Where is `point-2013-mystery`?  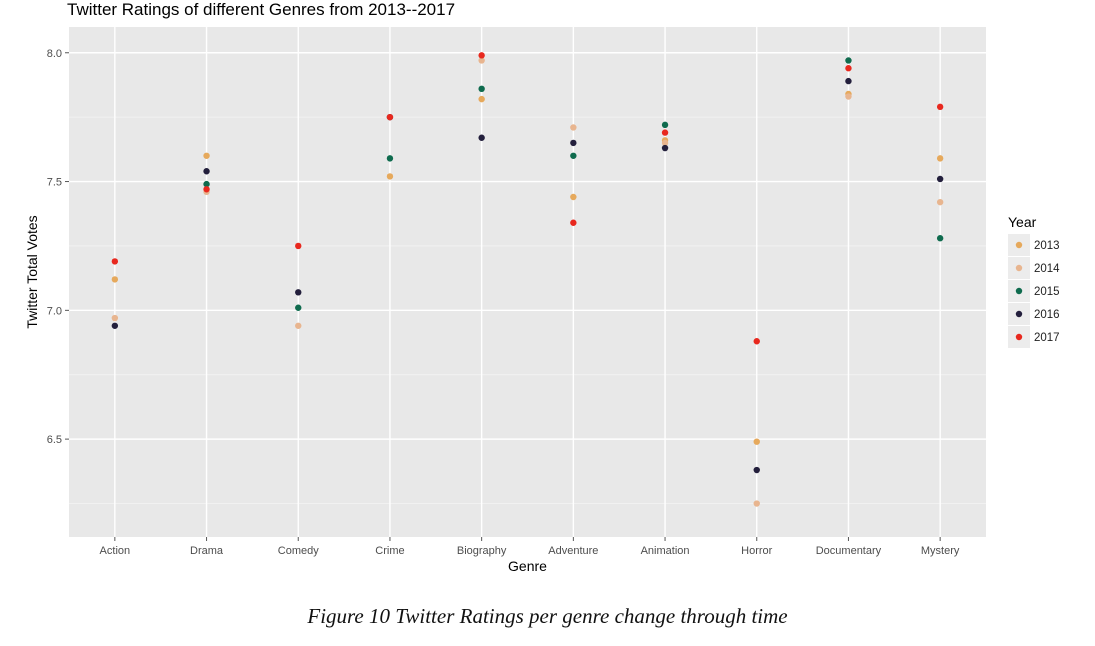
point-2013-mystery is located at coordinates (940, 158).